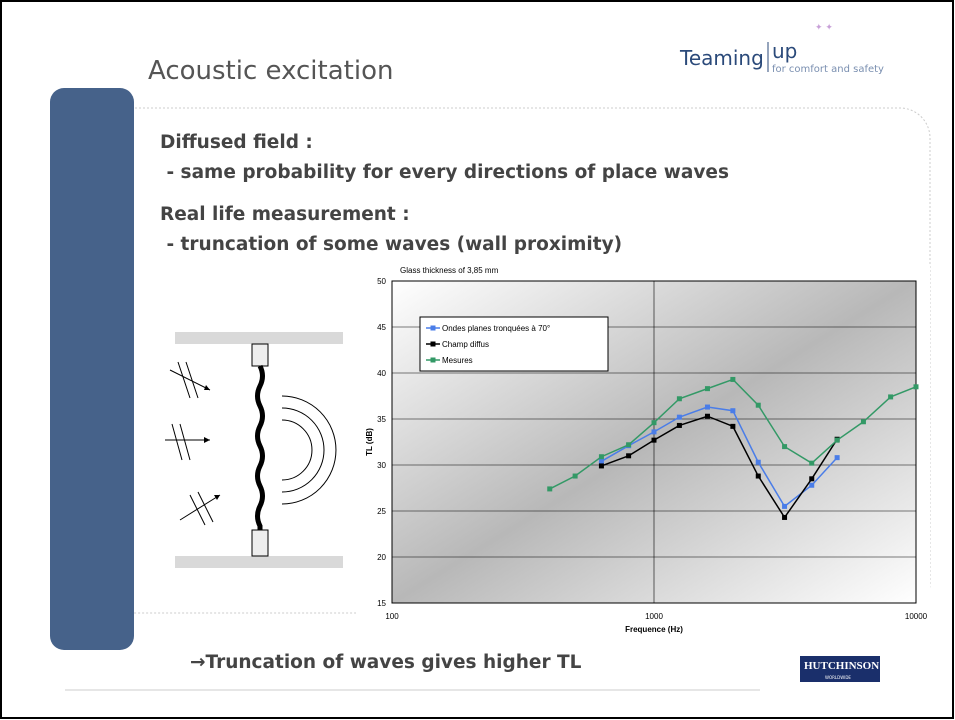 This screenshot has height=720, width=955. What do you see at coordinates (381, 281) in the screenshot?
I see `y-tick-label: 50` at bounding box center [381, 281].